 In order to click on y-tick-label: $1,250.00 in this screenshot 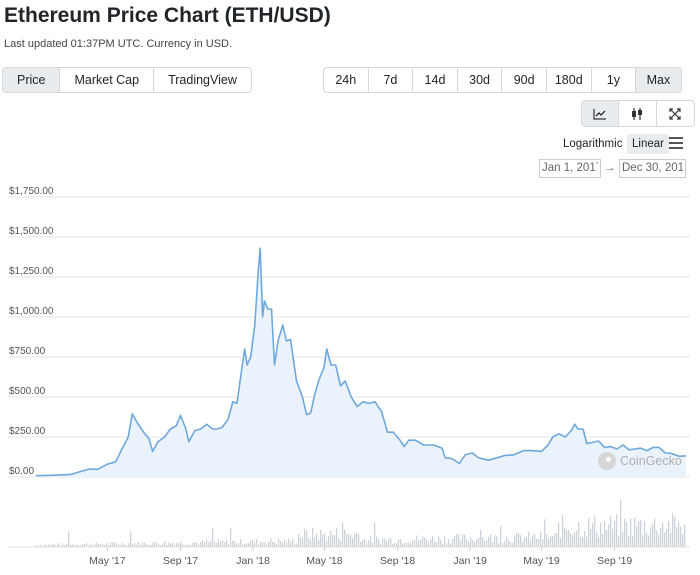, I will do `click(31, 271)`.